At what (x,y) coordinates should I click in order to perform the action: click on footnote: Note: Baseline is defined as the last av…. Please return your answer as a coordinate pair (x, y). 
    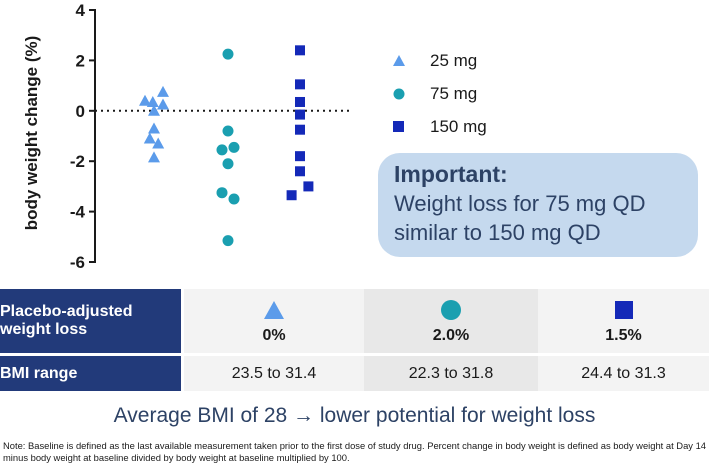
    Looking at the image, I should click on (355, 451).